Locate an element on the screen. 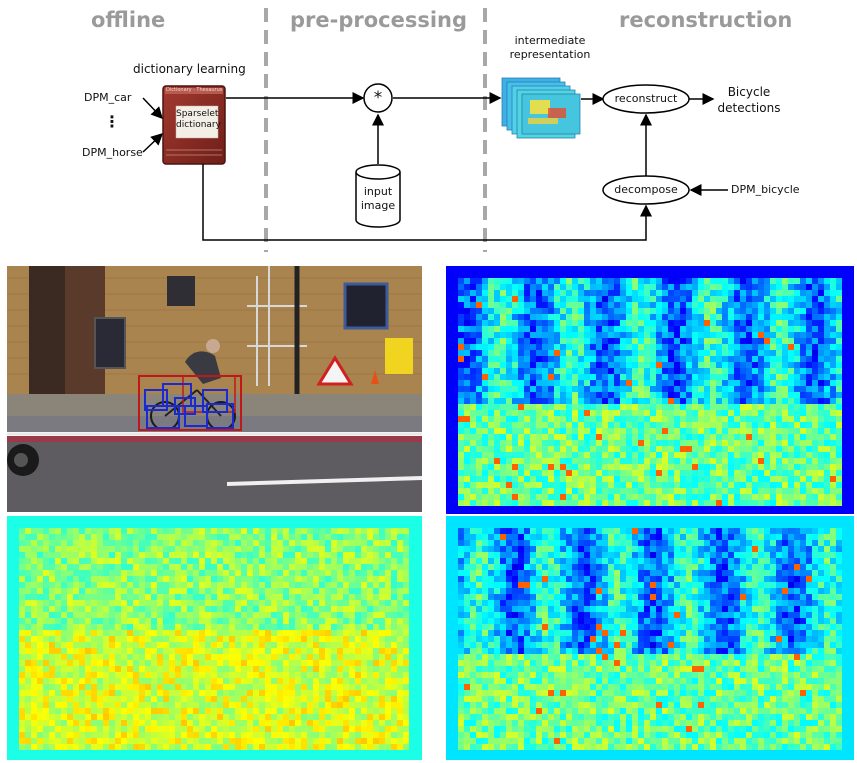  section-preprocessing: pre-processing is located at coordinates (379, 20).